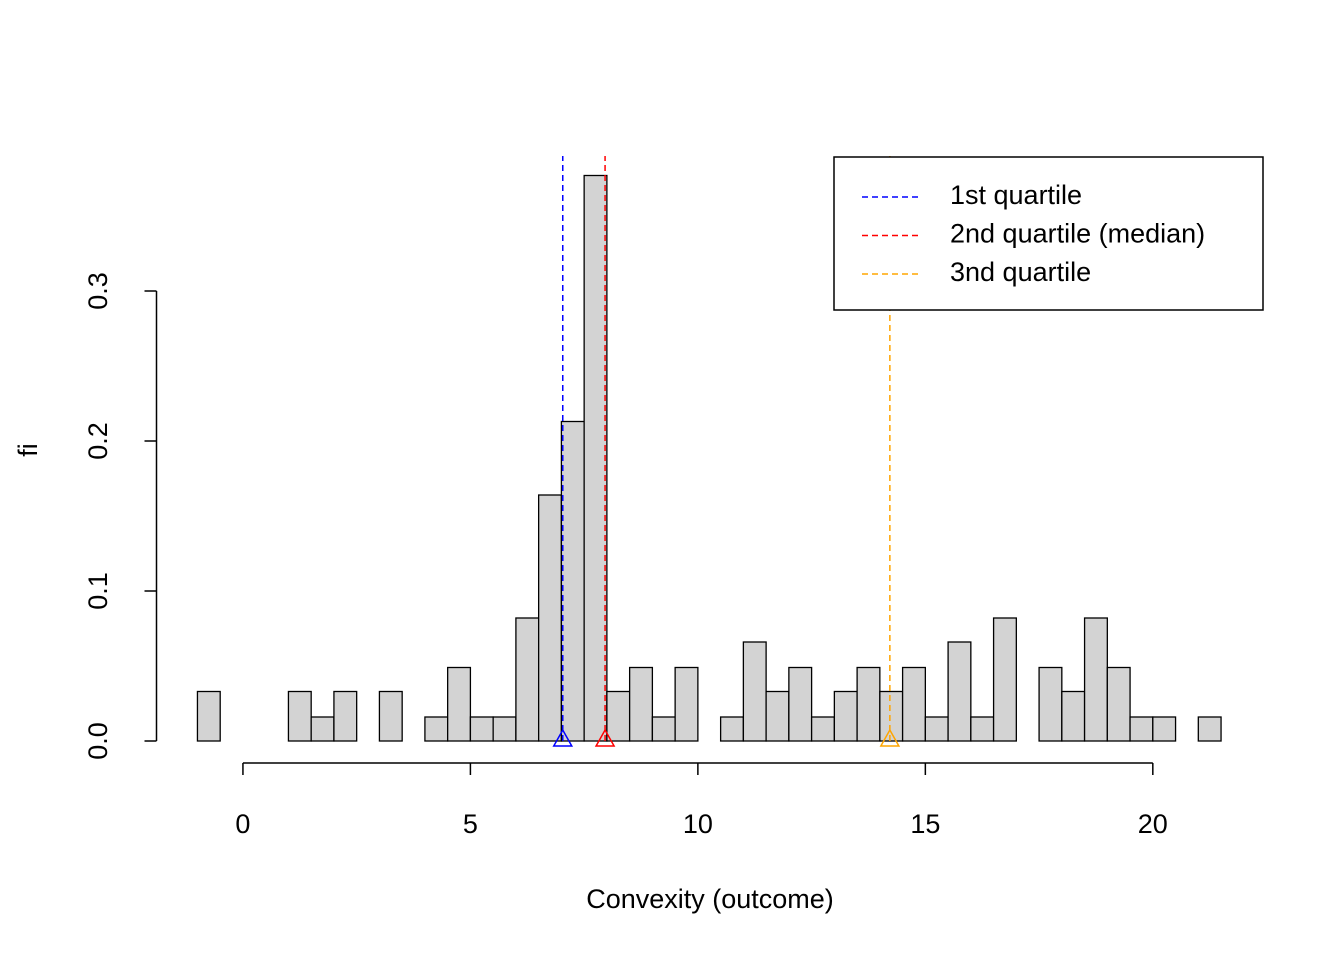 This screenshot has width=1344, height=960. What do you see at coordinates (1020, 272) in the screenshot?
I see `legend-label: 3nd quartile` at bounding box center [1020, 272].